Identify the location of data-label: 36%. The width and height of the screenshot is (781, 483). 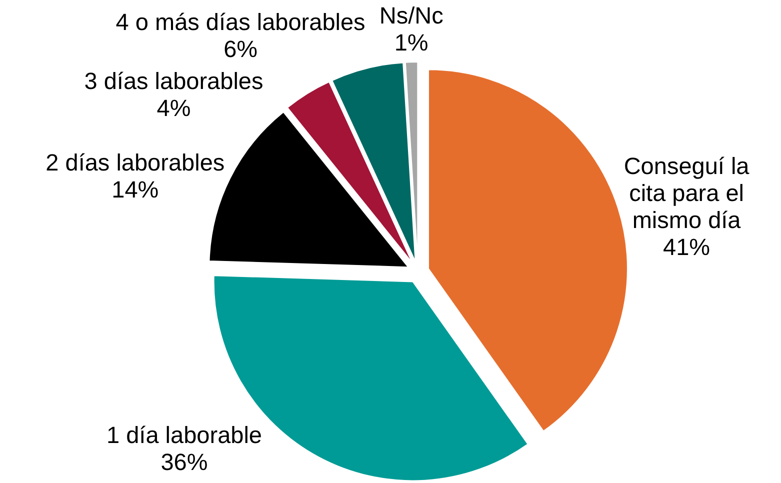
(184, 462).